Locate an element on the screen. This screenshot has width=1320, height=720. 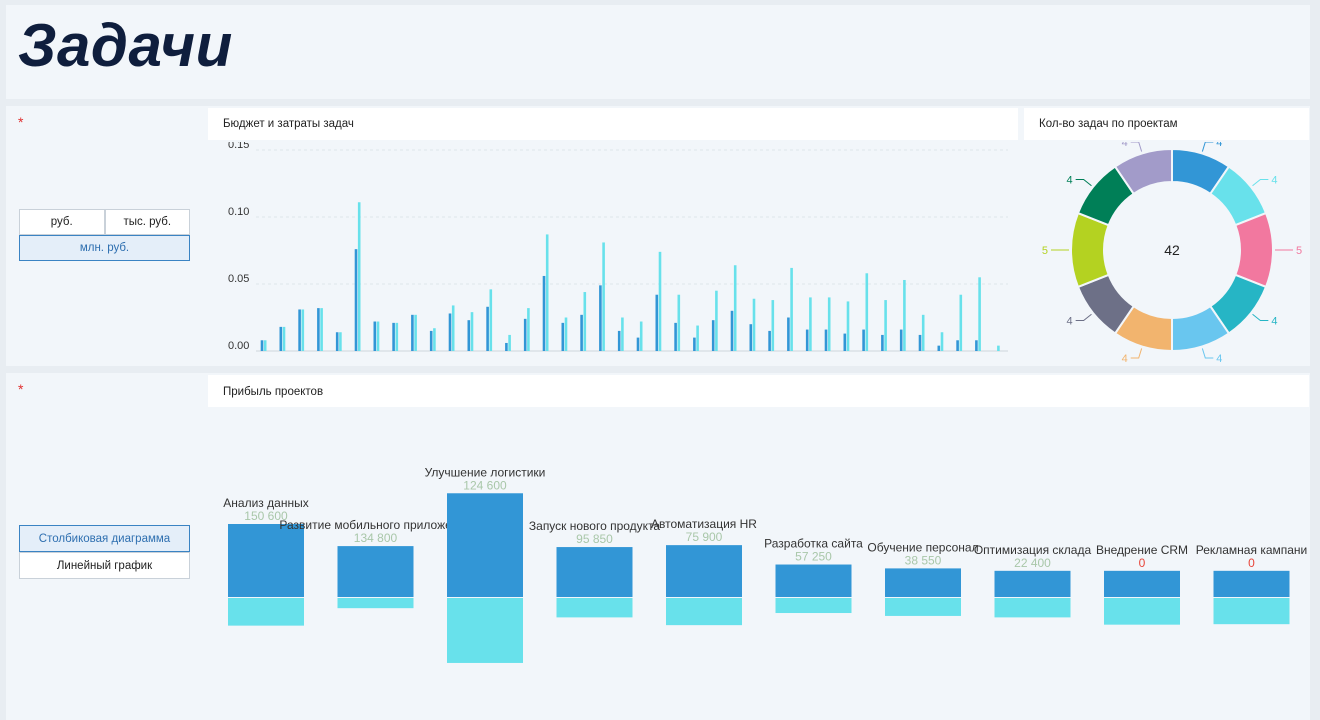
line-chart-type-button: Линейный график is located at coordinates (104, 565).